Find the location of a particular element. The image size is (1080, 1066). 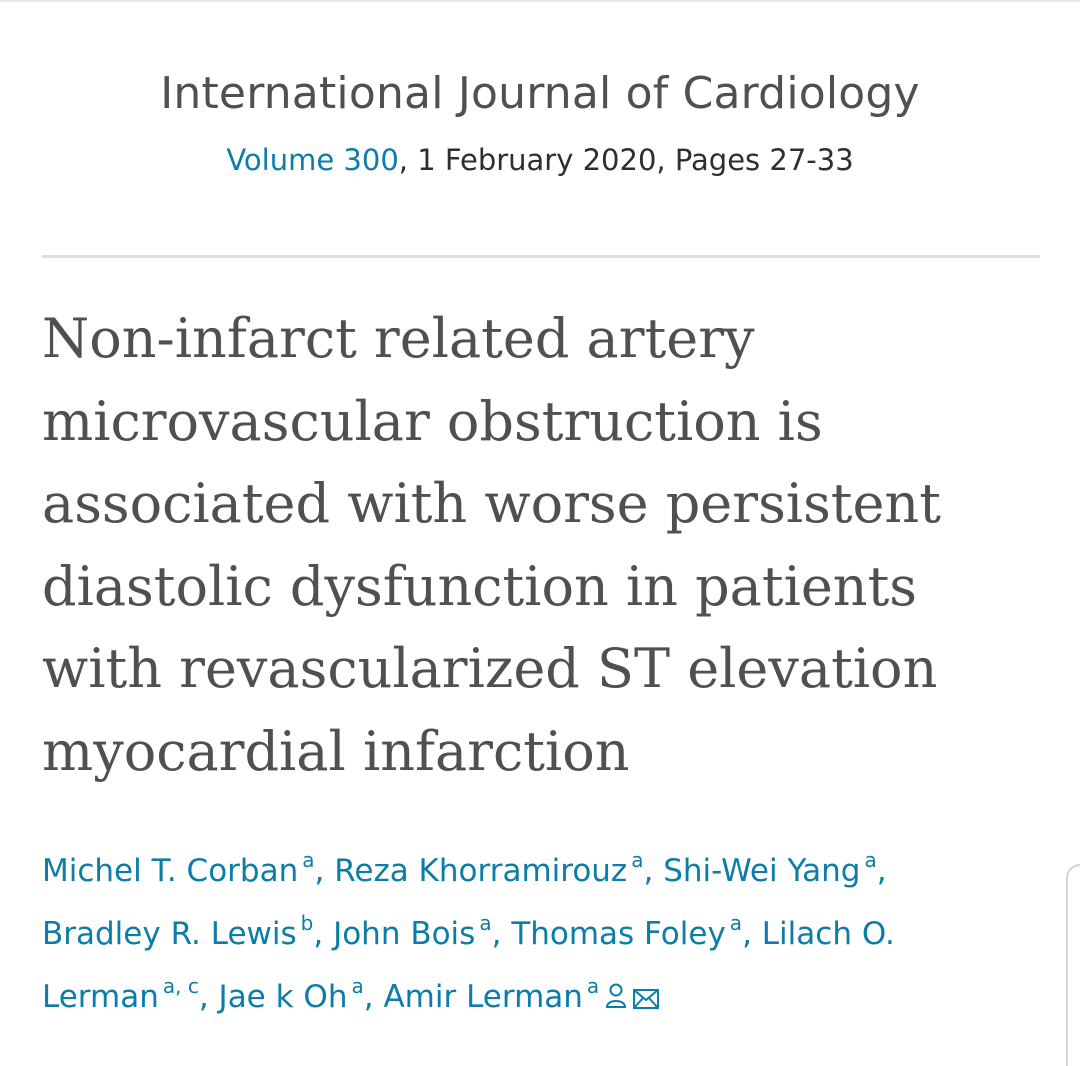

author-link: Bradley R. Lewis is located at coordinates (169, 934).